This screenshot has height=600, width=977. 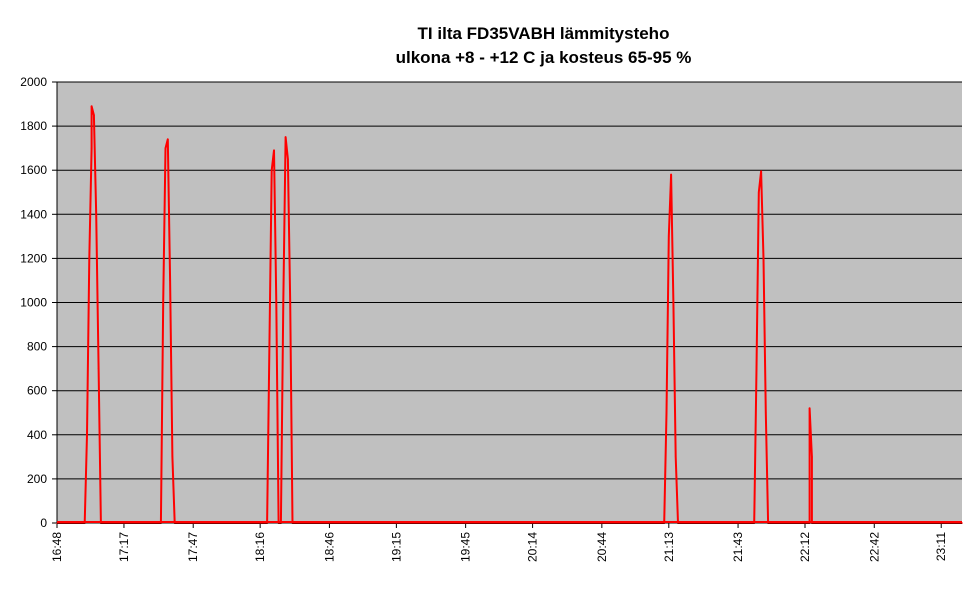 What do you see at coordinates (260, 547) in the screenshot?
I see `x-tick-label: 18:16` at bounding box center [260, 547].